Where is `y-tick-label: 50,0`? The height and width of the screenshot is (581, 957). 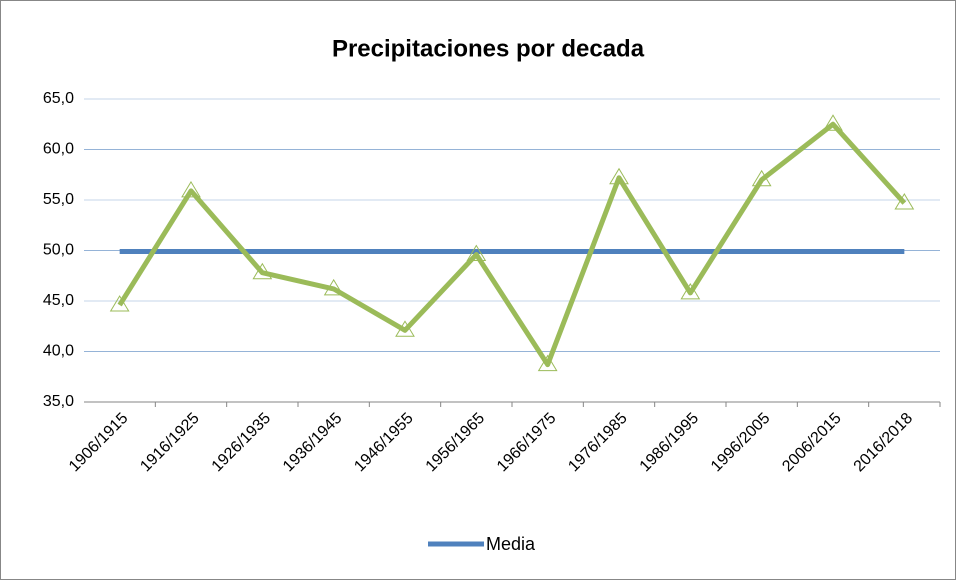
y-tick-label: 50,0 is located at coordinates (58, 250).